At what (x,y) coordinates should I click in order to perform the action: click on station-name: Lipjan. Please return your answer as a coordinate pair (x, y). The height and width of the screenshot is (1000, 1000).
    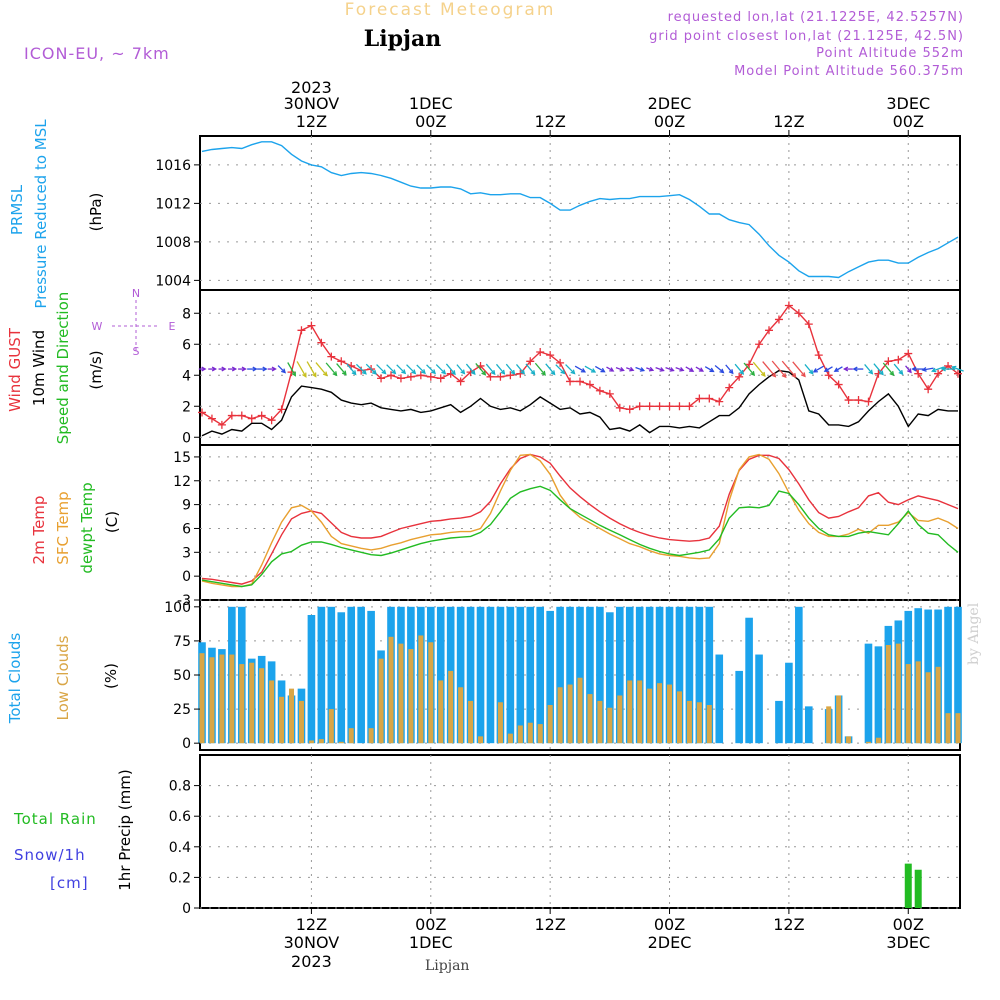
    Looking at the image, I should click on (402, 39).